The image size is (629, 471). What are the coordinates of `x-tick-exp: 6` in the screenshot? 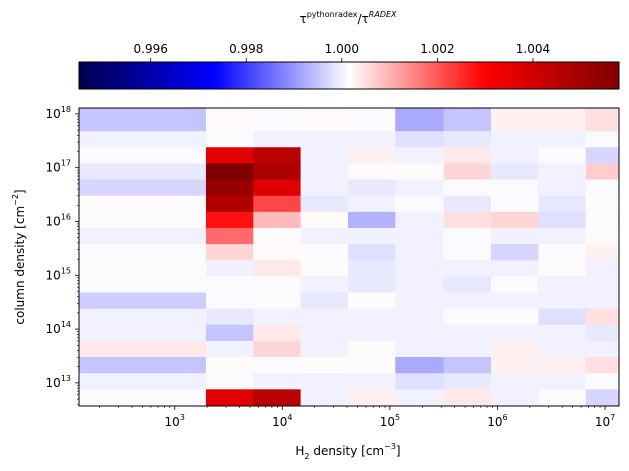 It's located at (505, 417).